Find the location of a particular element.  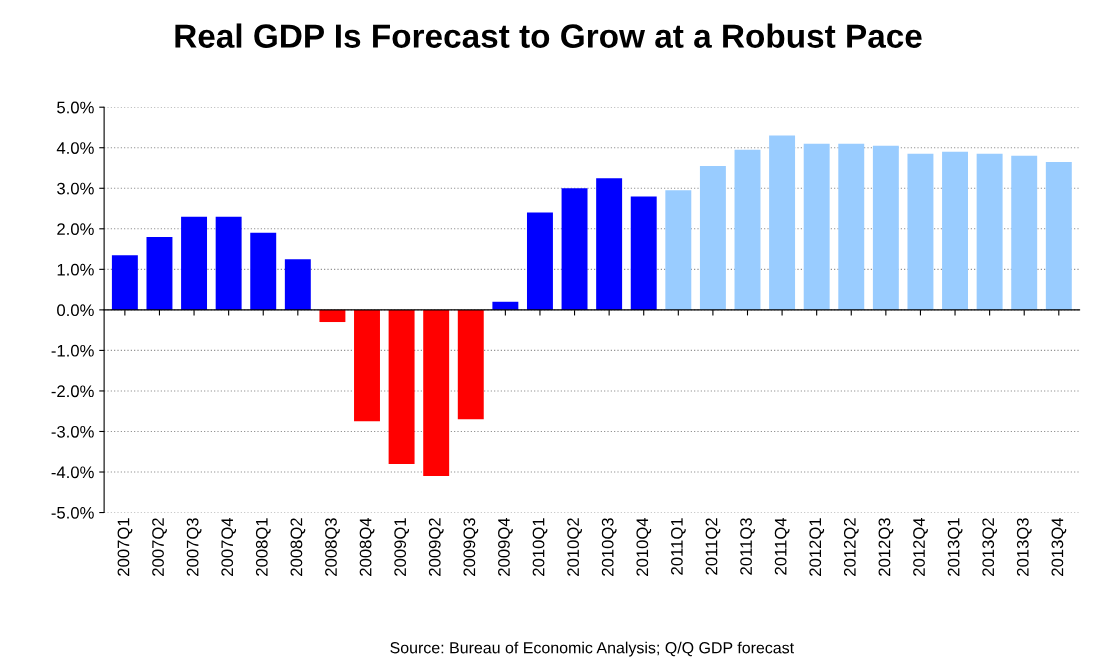

y-tick-label: 3.0% is located at coordinates (75, 188).